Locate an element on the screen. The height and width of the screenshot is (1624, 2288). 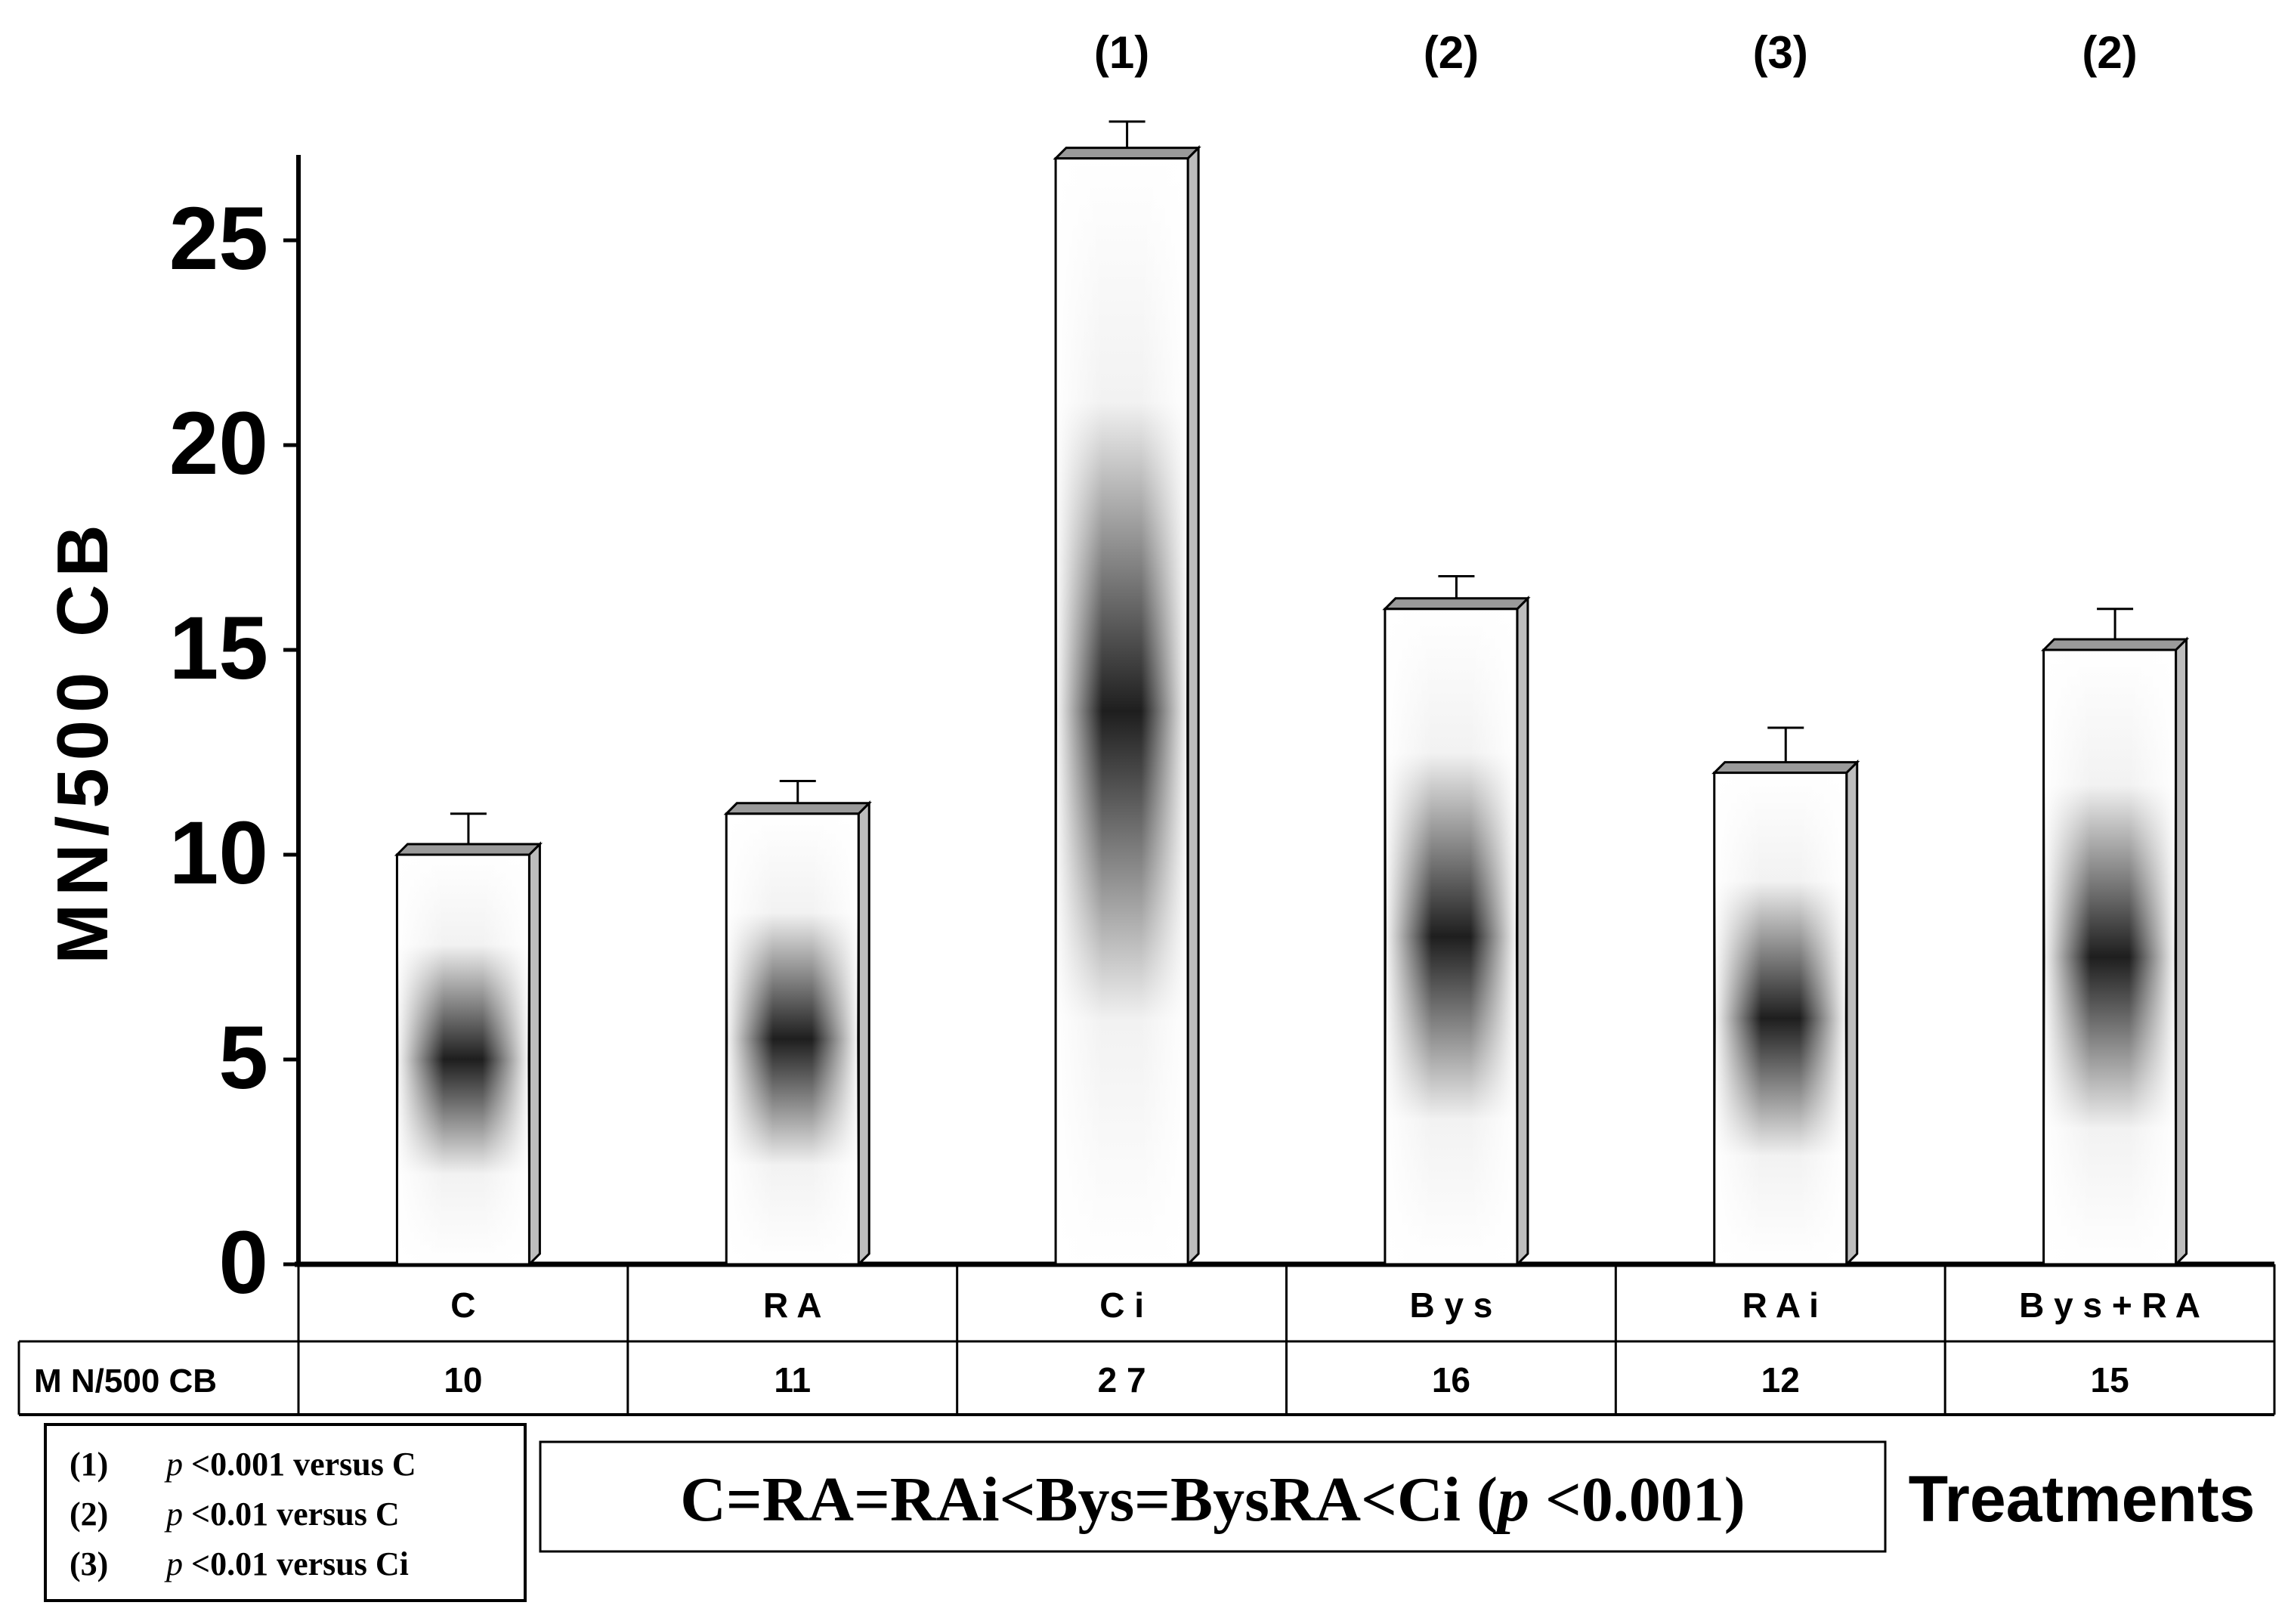
table-value-label: 12 is located at coordinates (1780, 1380).